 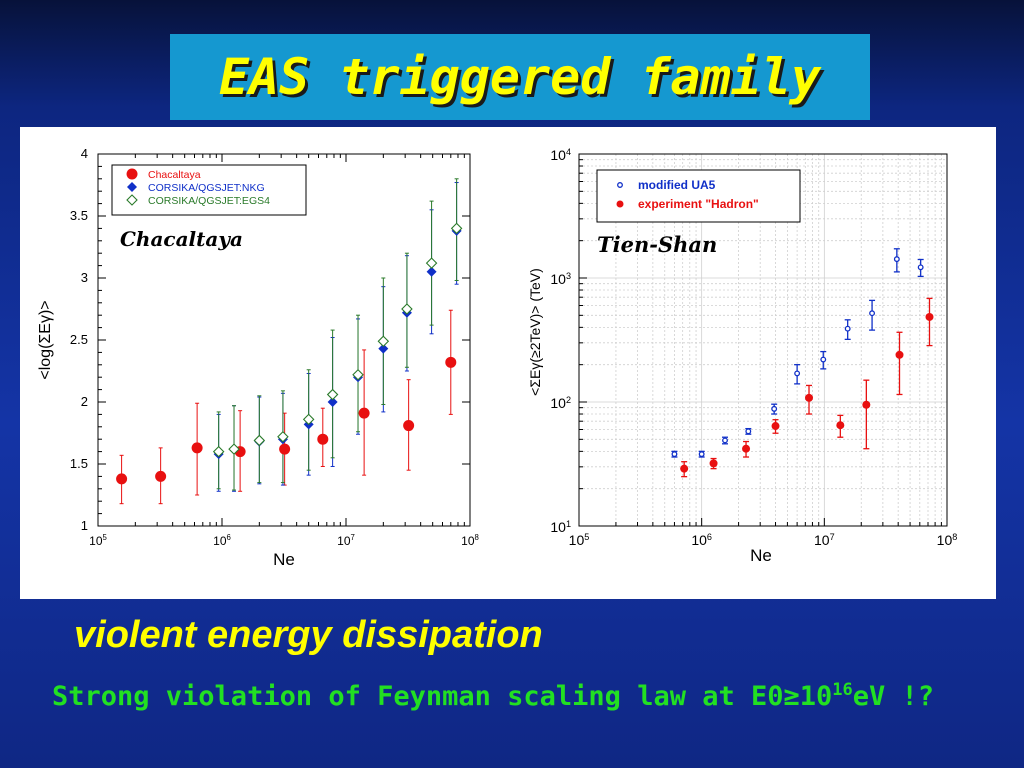 What do you see at coordinates (657, 244) in the screenshot?
I see `right-chart-annotation: Tien-Shan` at bounding box center [657, 244].